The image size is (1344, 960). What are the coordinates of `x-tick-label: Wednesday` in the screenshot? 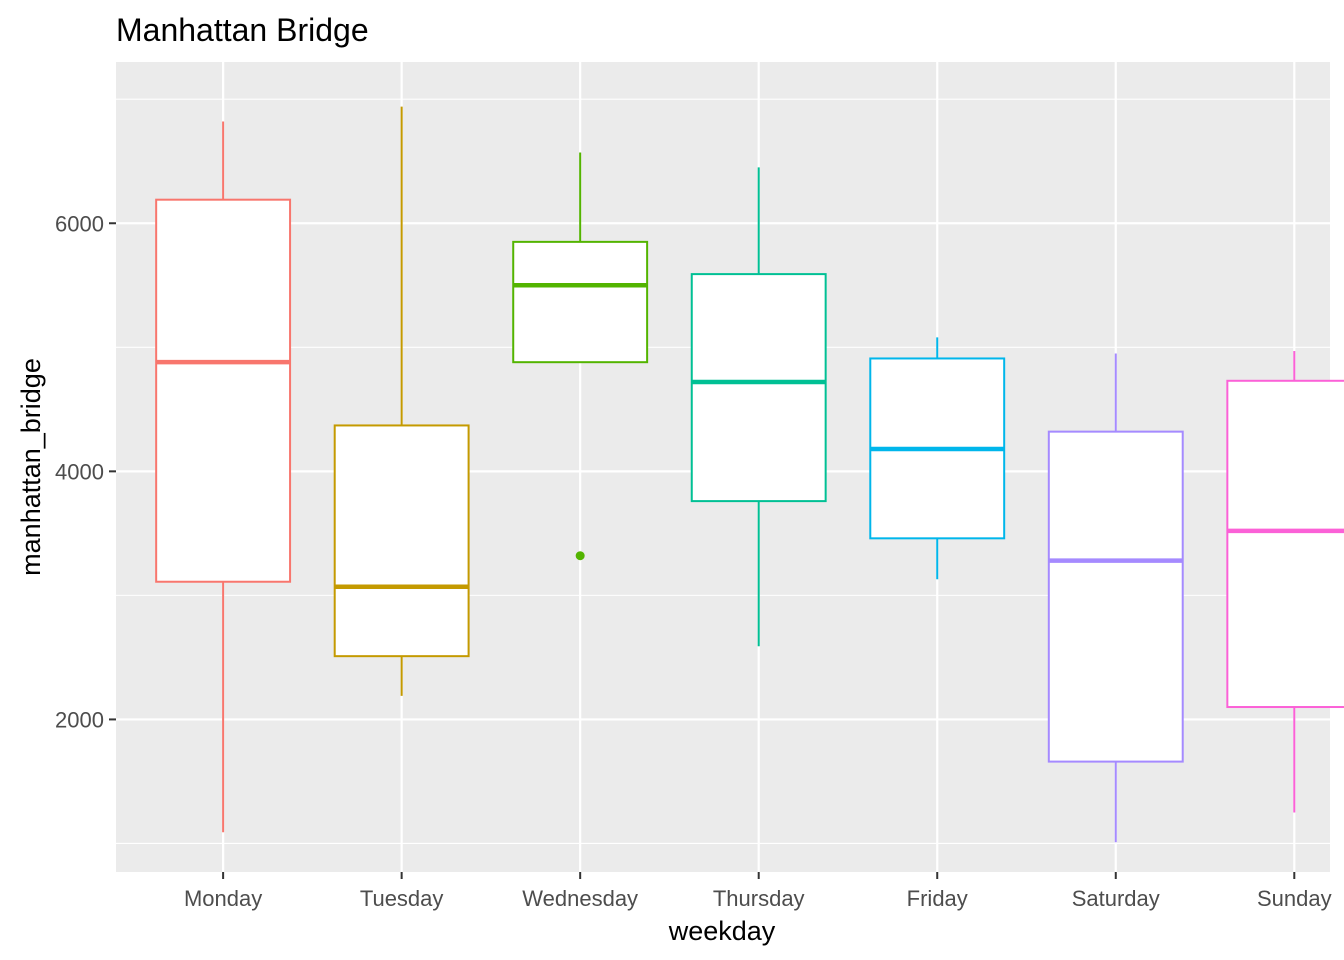 It's located at (580, 898).